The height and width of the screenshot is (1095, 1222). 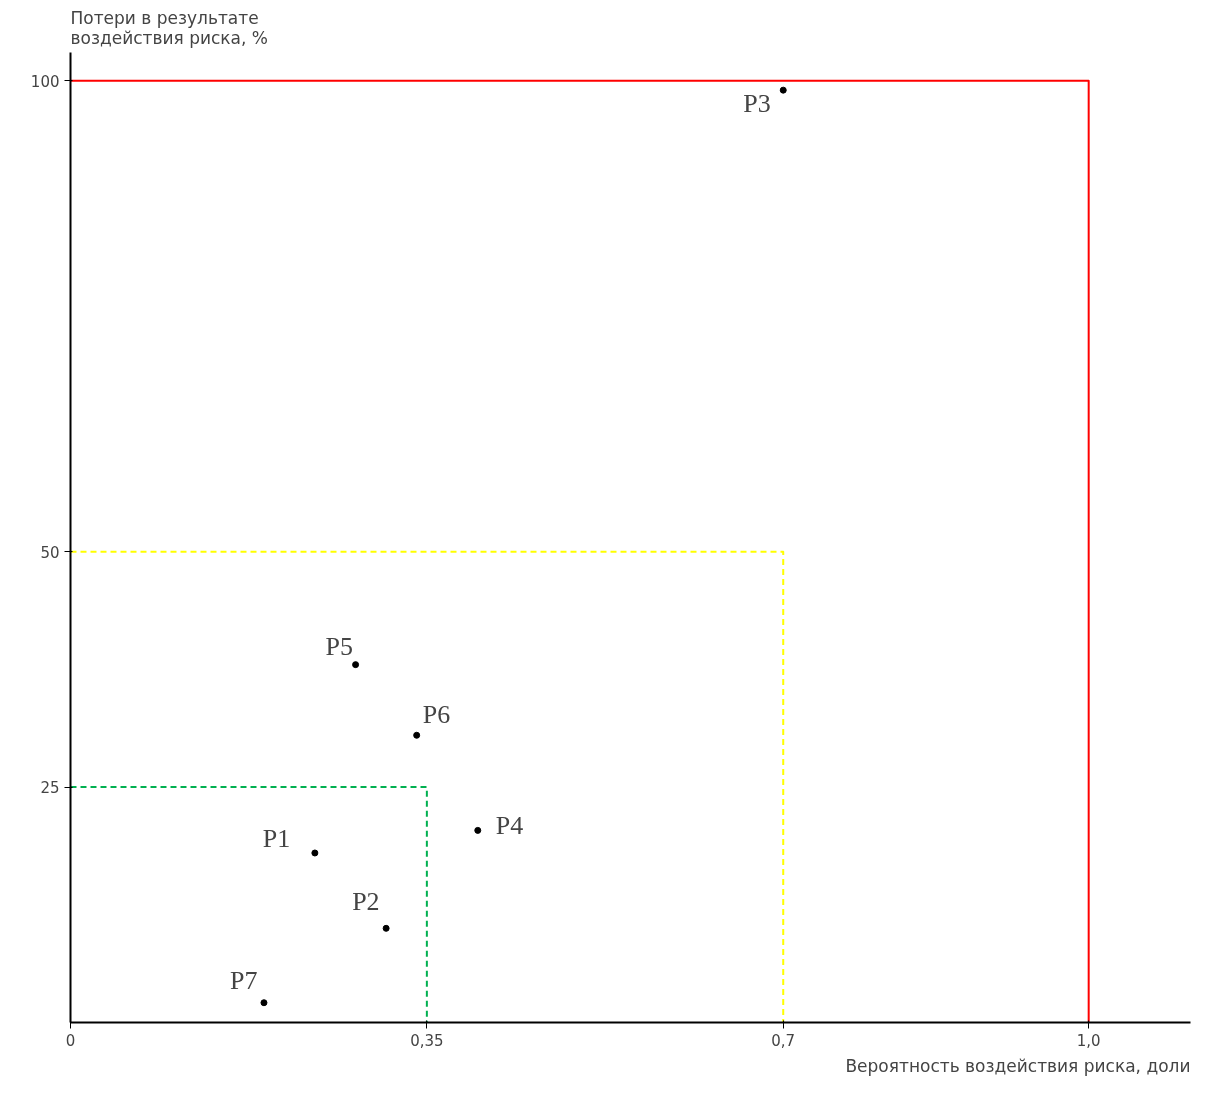 I want to click on x-tick-label: 0,7, so click(x=783, y=1040).